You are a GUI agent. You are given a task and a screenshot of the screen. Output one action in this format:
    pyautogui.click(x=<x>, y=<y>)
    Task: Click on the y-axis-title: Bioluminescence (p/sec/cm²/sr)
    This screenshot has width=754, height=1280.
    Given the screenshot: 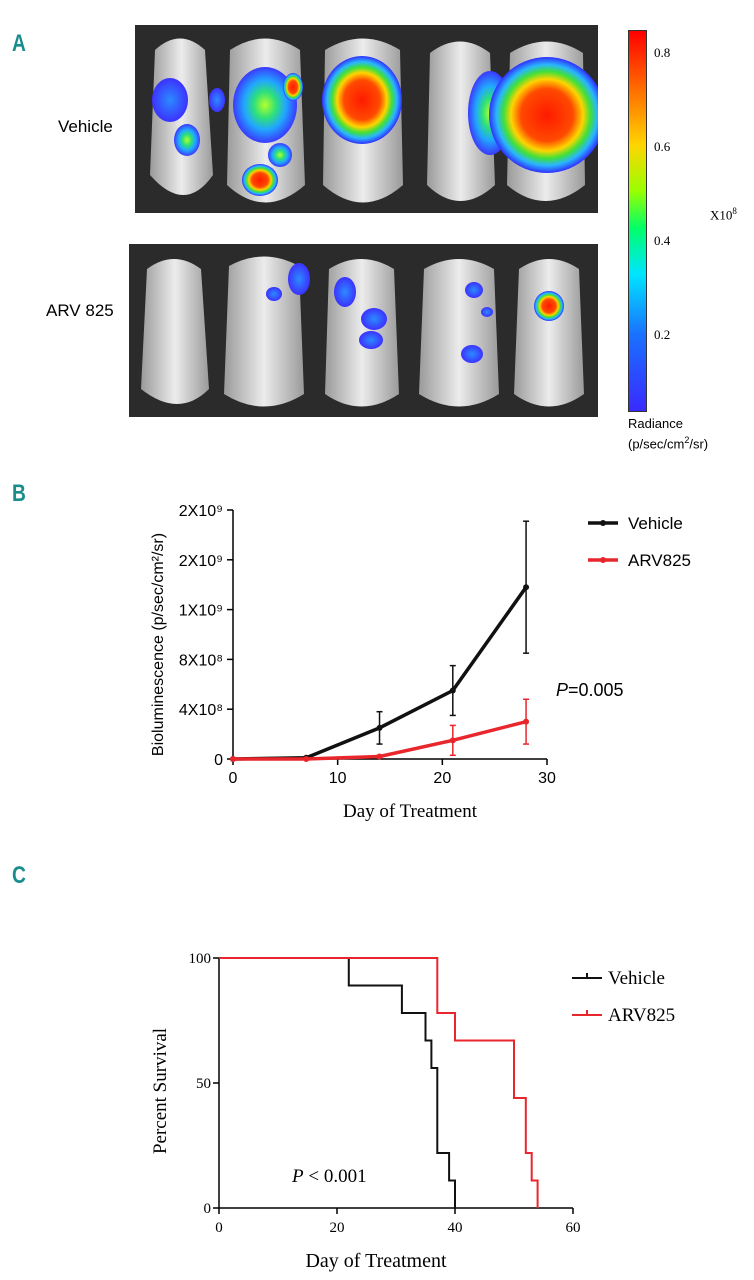 What is the action you would take?
    pyautogui.click(x=158, y=644)
    